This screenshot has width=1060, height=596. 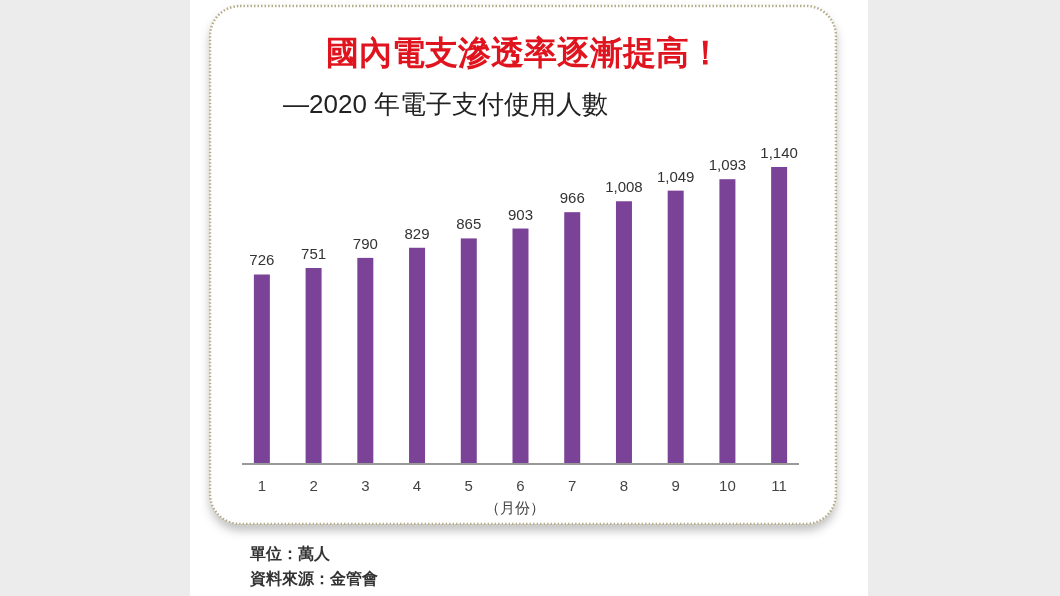 I want to click on annotation: 資料來源：金管會, so click(x=314, y=578).